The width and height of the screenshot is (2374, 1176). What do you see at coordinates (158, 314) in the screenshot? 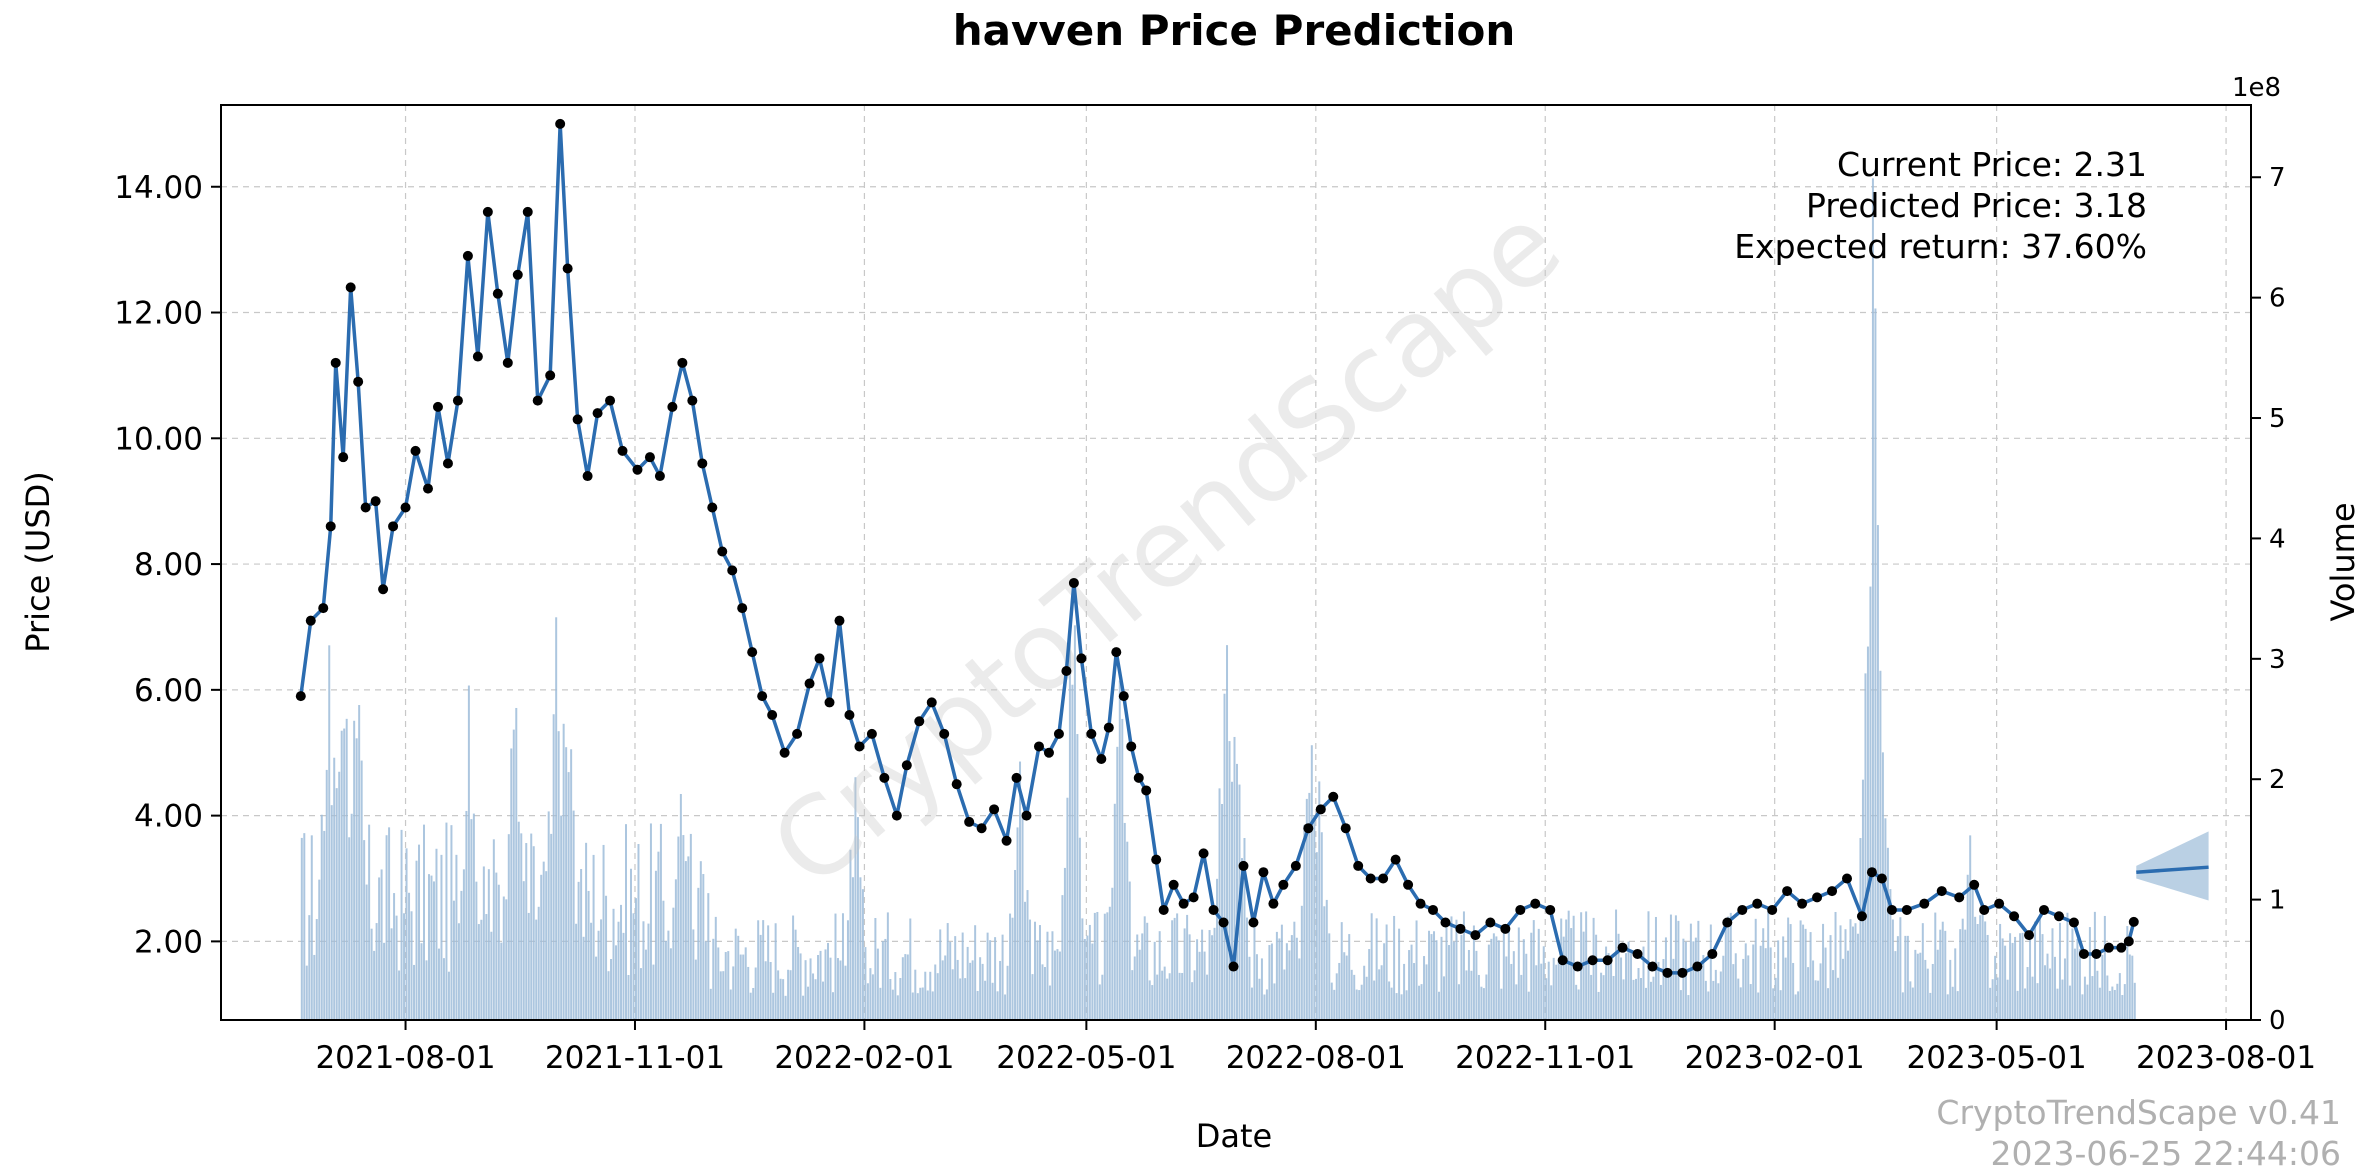
I see `y-tick-label: 12.00` at bounding box center [158, 314].